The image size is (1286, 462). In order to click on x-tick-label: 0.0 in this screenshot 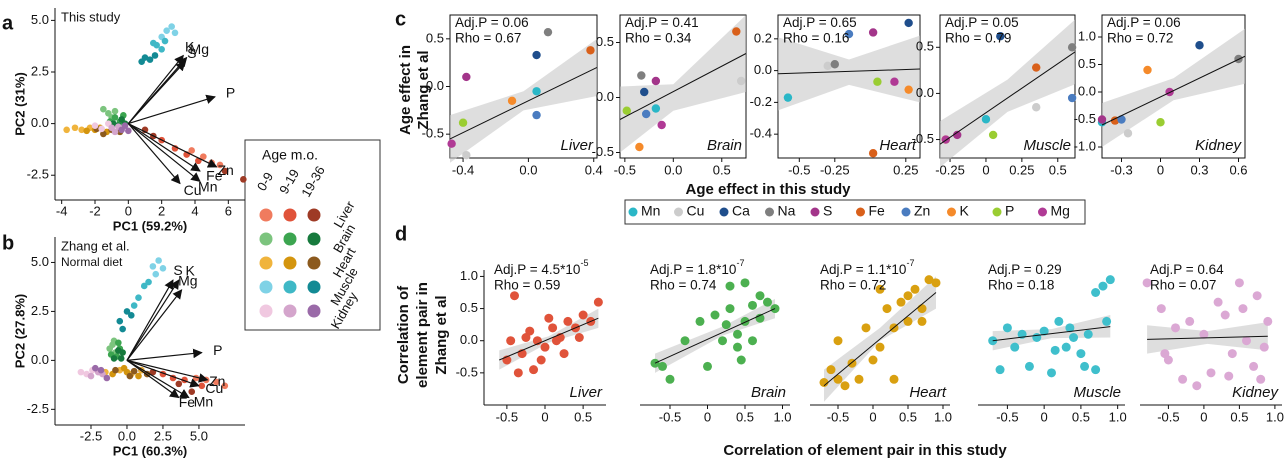, I will do `click(673, 169)`.